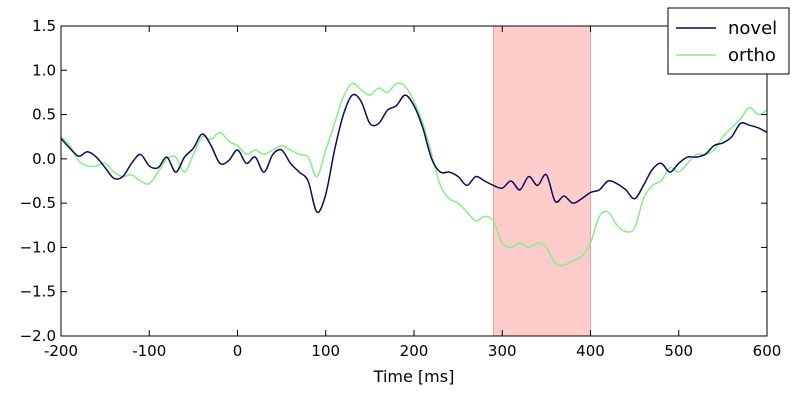 This screenshot has height=400, width=800. I want to click on legend-label-ortho: ortho, so click(752, 55).